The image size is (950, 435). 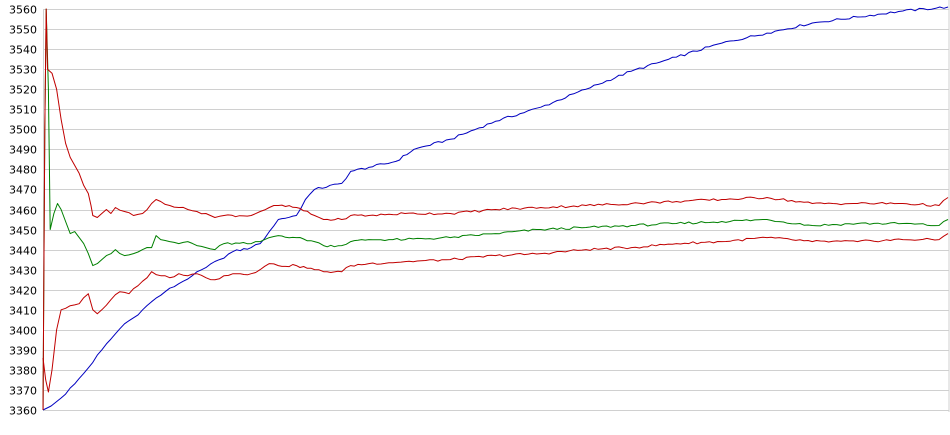 I want to click on y-tick-label: 3400, so click(x=23, y=331).